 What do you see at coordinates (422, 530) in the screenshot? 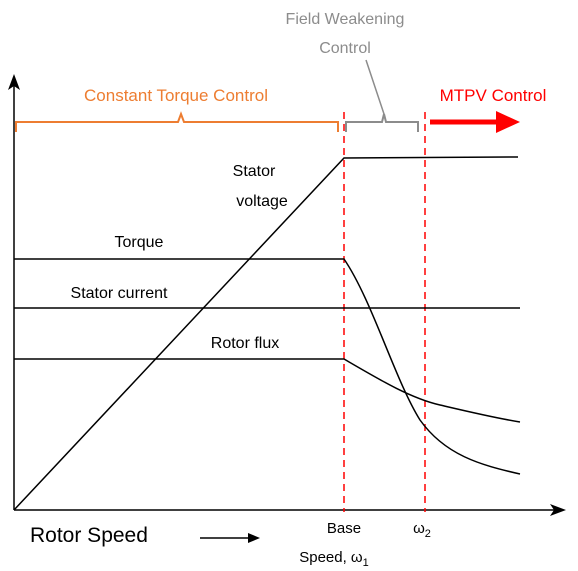
I see `omega2-label: ω2` at bounding box center [422, 530].